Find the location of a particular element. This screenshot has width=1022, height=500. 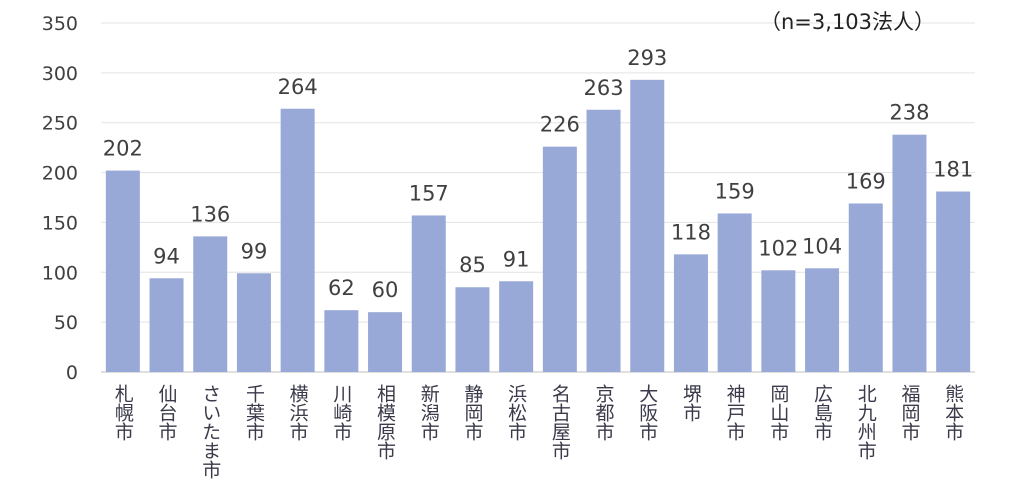

bar-神戸市 is located at coordinates (734, 292).